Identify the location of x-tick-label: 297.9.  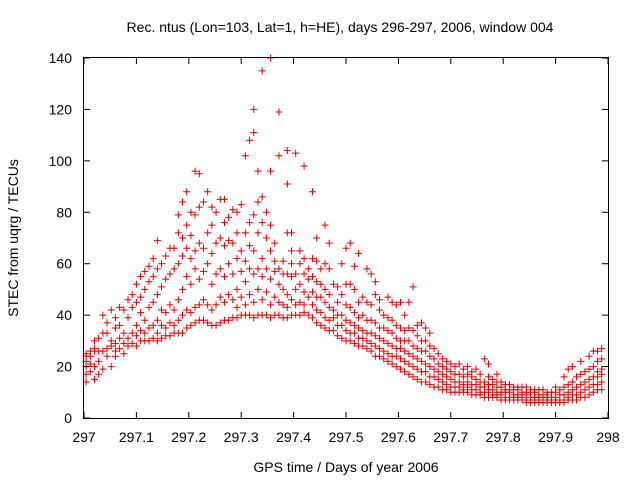
(555, 437).